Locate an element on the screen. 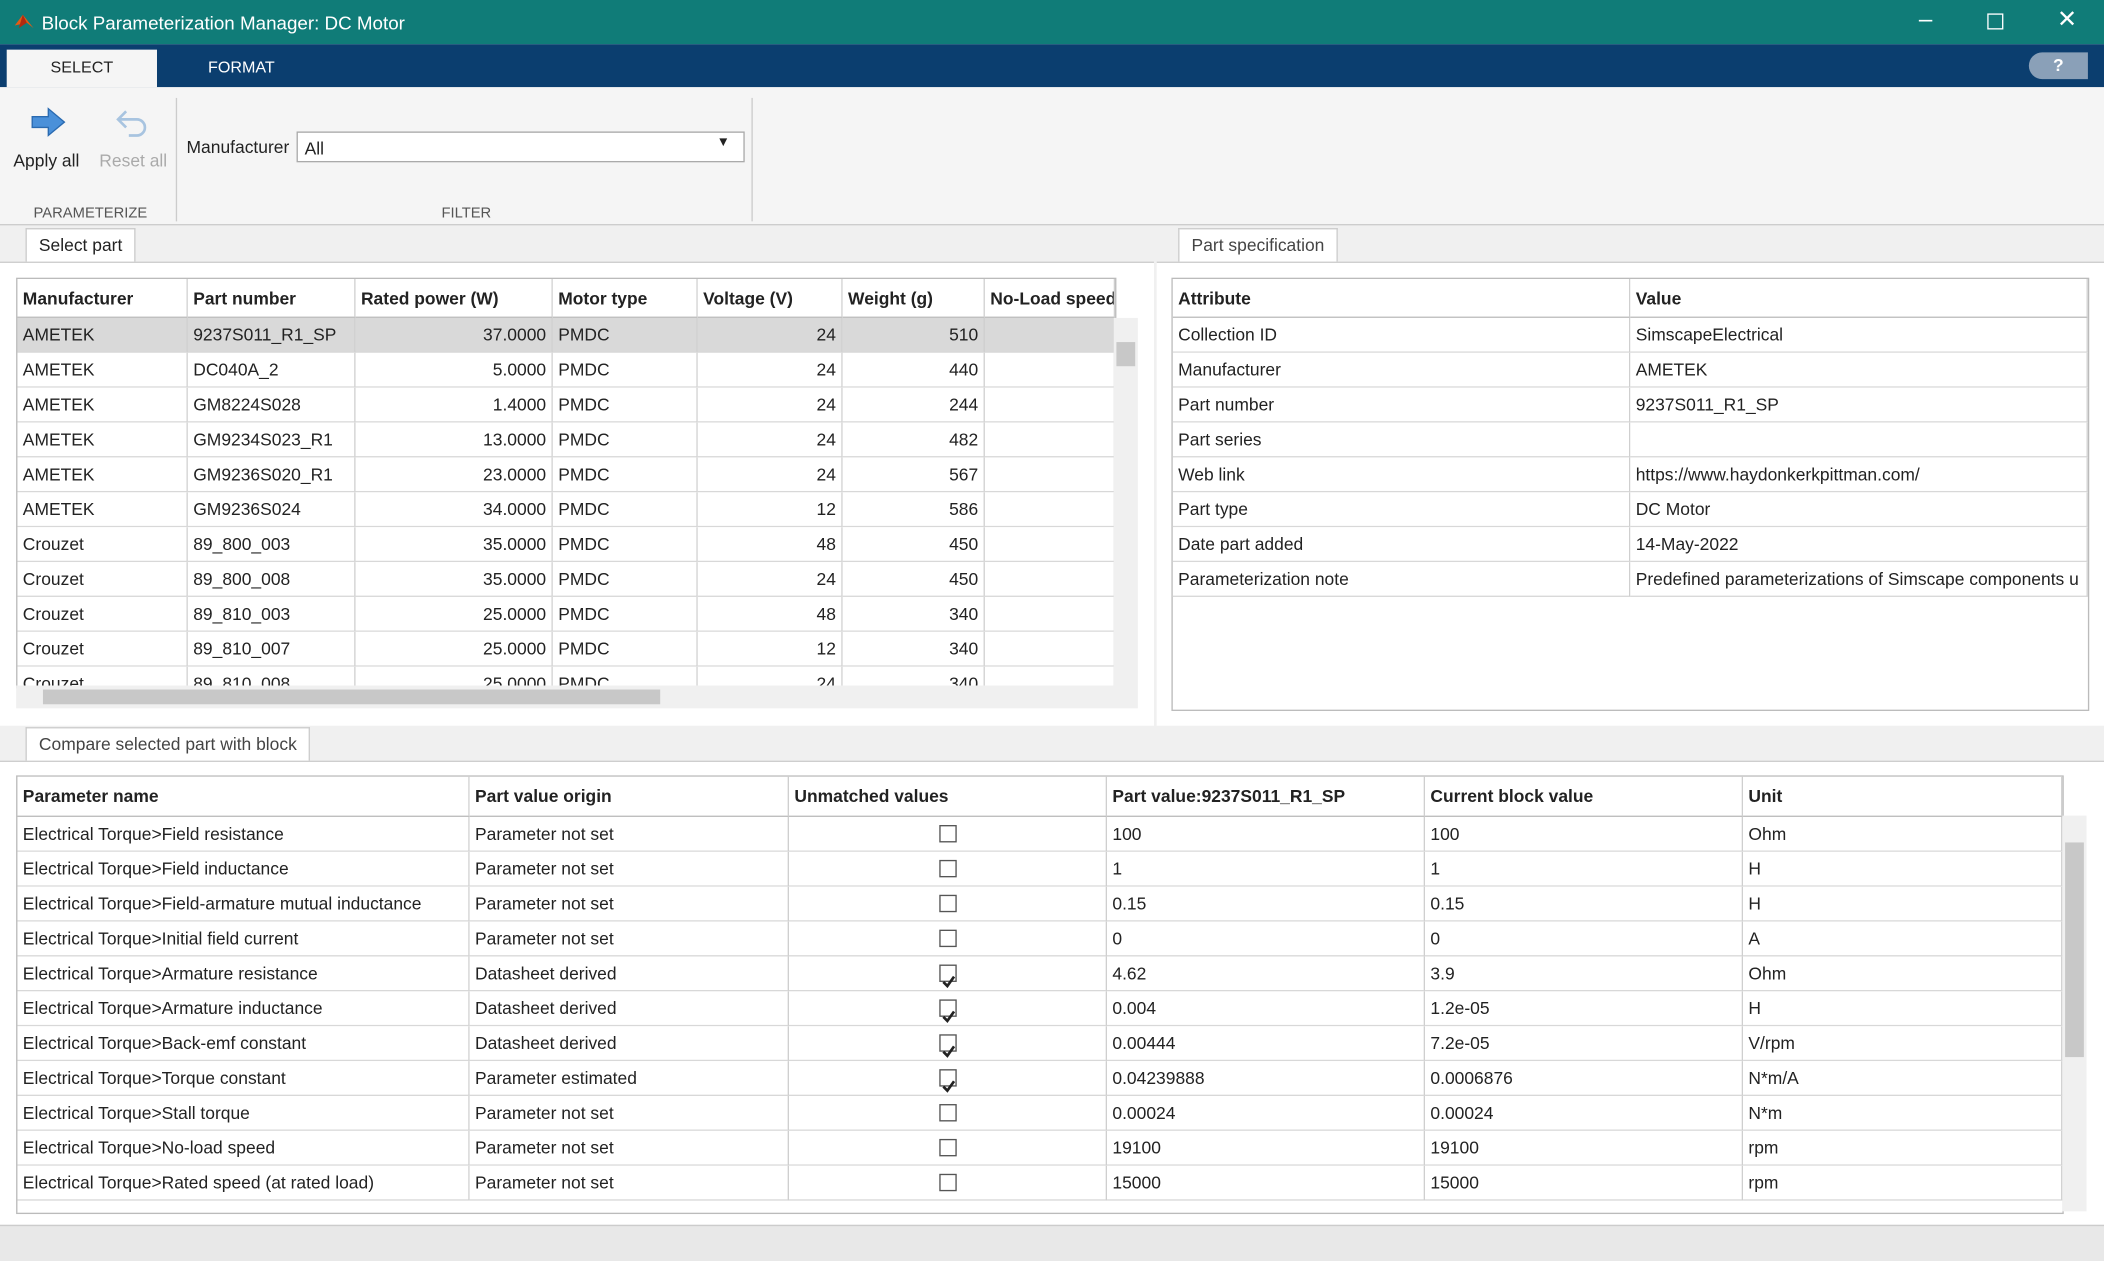 The height and width of the screenshot is (1261, 2104). cell: 0 is located at coordinates (1266, 939).